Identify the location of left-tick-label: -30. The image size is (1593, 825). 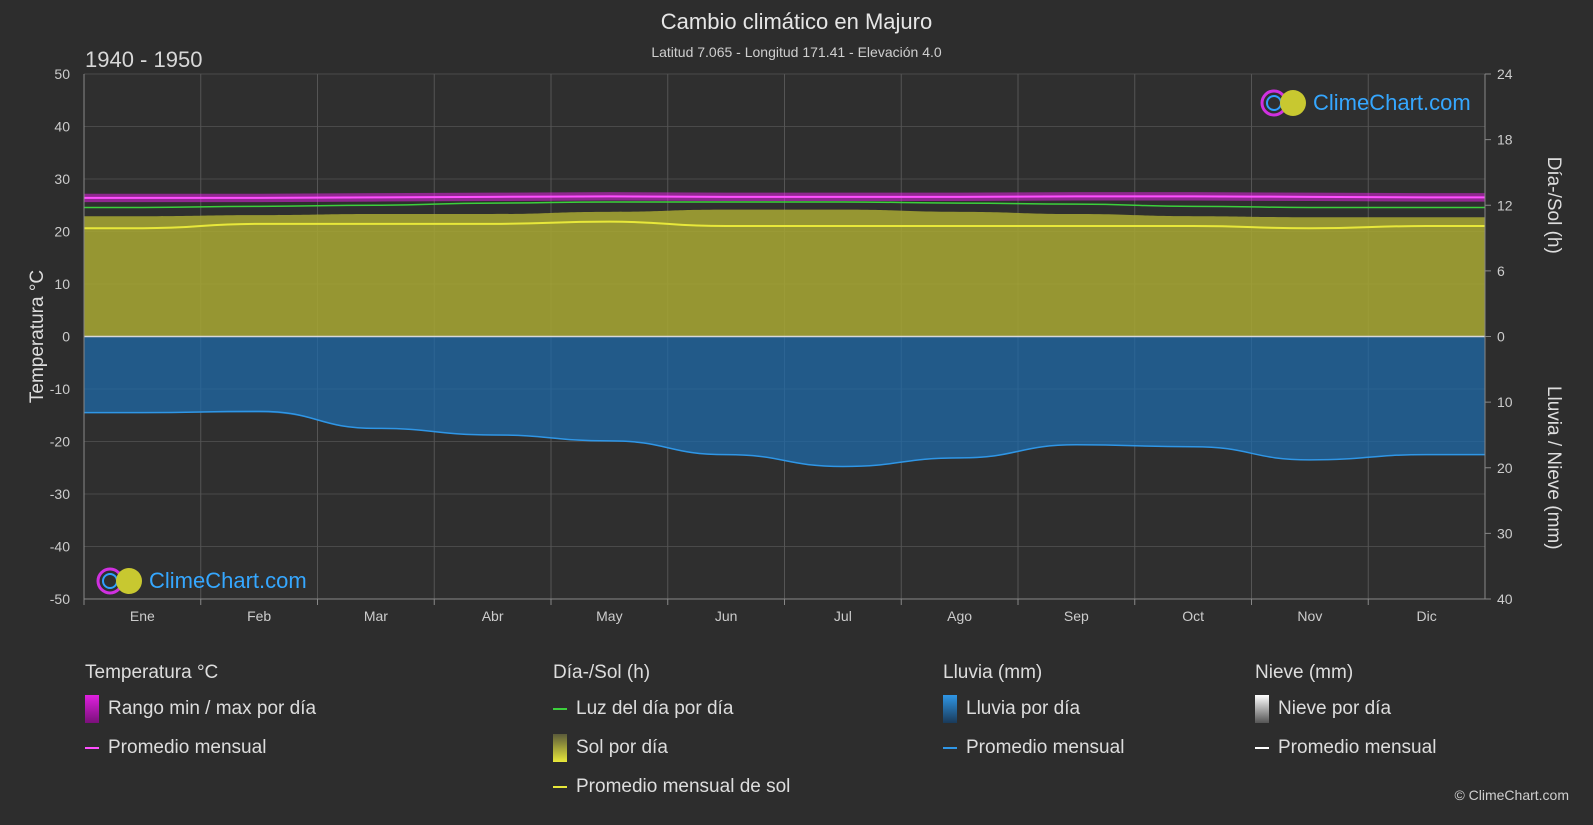
(60, 494).